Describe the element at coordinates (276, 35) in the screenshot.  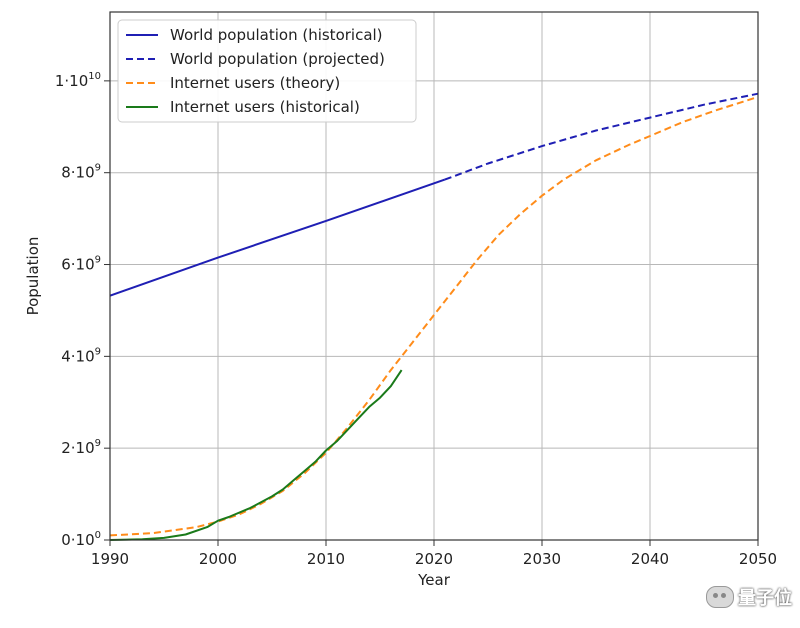
I see `legend-label: World population (historical)` at that location.